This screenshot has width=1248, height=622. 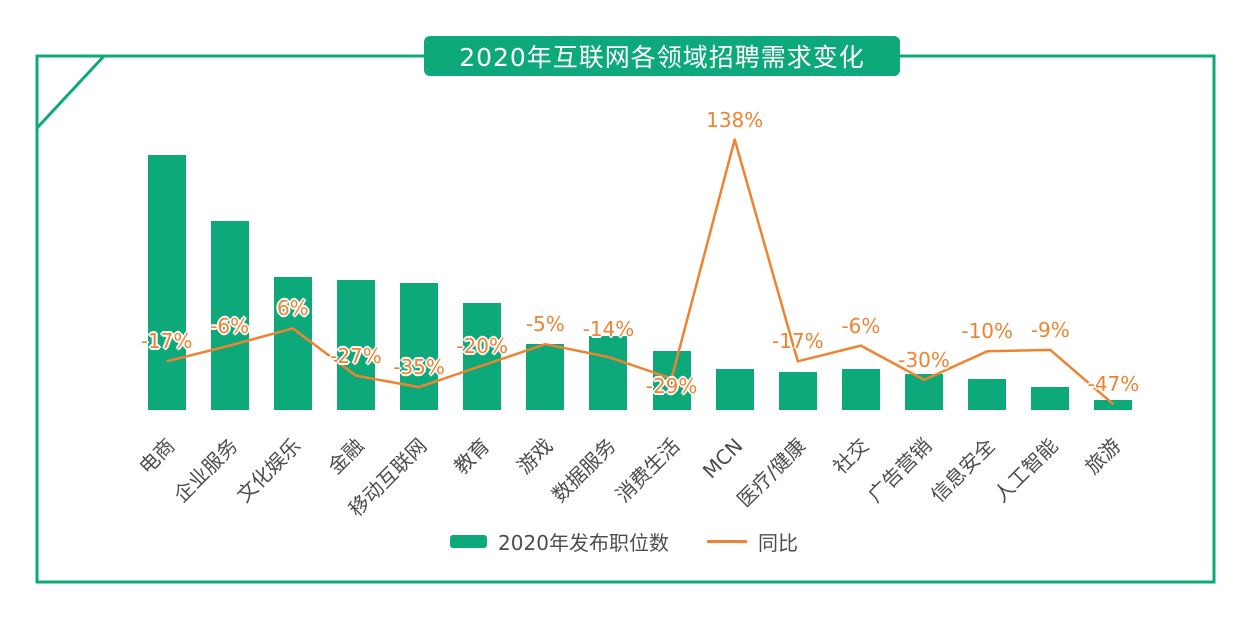 What do you see at coordinates (545, 324) in the screenshot?
I see `yoy-value-label: -5%` at bounding box center [545, 324].